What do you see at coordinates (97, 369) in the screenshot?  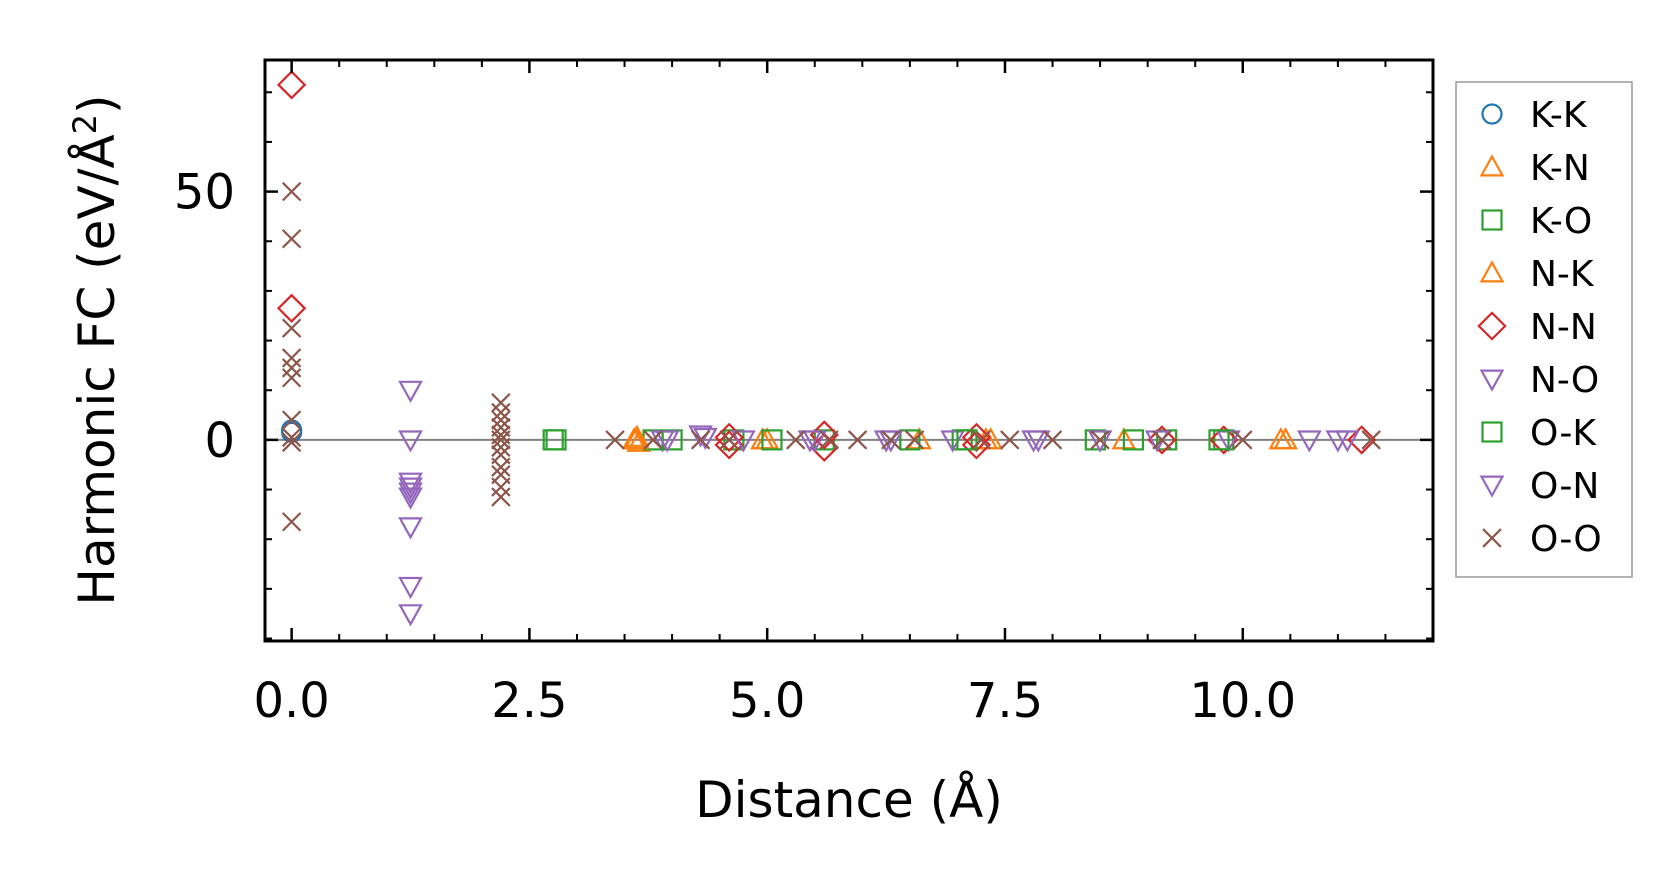 I see `y-axis-label-main: Harmonic FC (eV/Å` at bounding box center [97, 369].